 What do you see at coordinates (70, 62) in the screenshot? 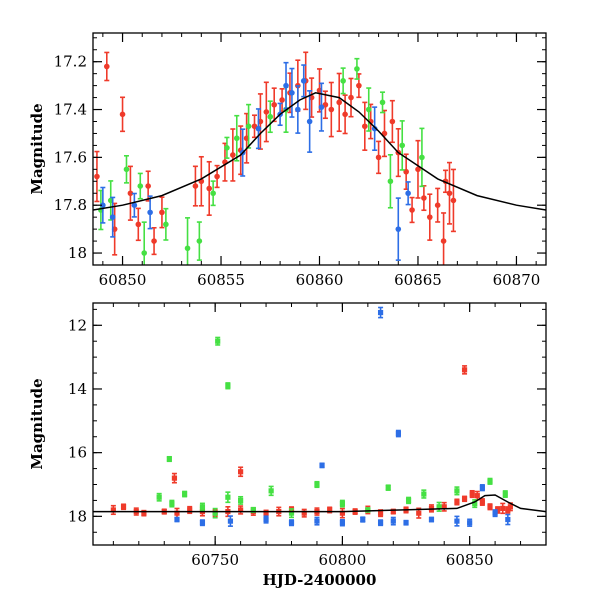
I see `y-tick-label: 17.2` at bounding box center [70, 62].